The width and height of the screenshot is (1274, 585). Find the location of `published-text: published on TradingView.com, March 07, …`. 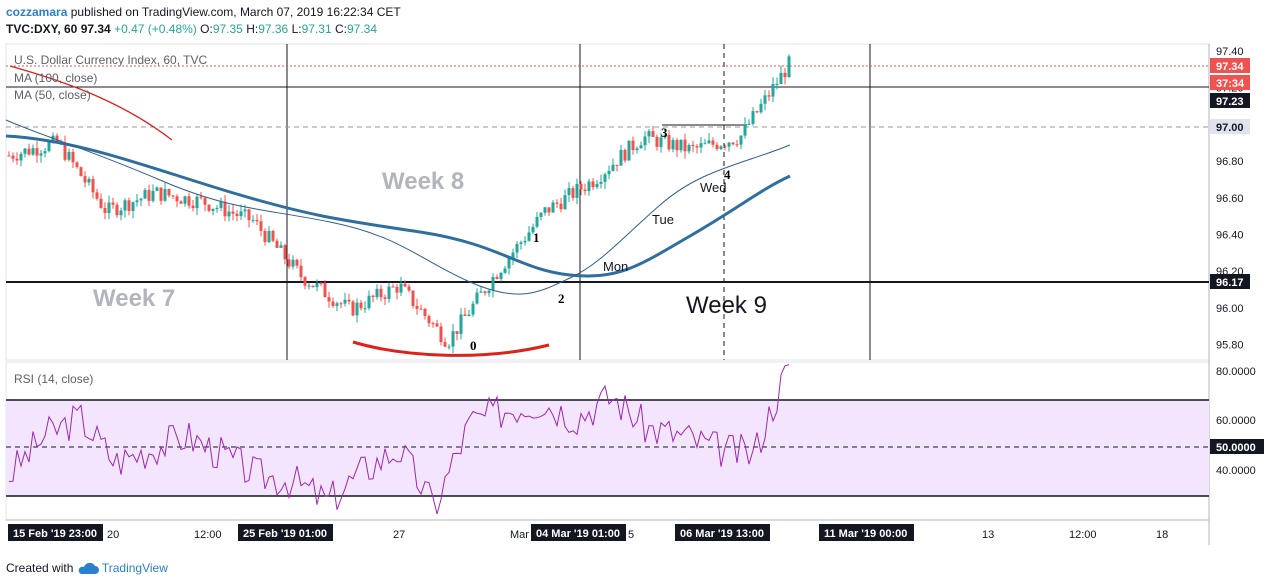

published-text: published on TradingView.com, March 07, … is located at coordinates (235, 12).